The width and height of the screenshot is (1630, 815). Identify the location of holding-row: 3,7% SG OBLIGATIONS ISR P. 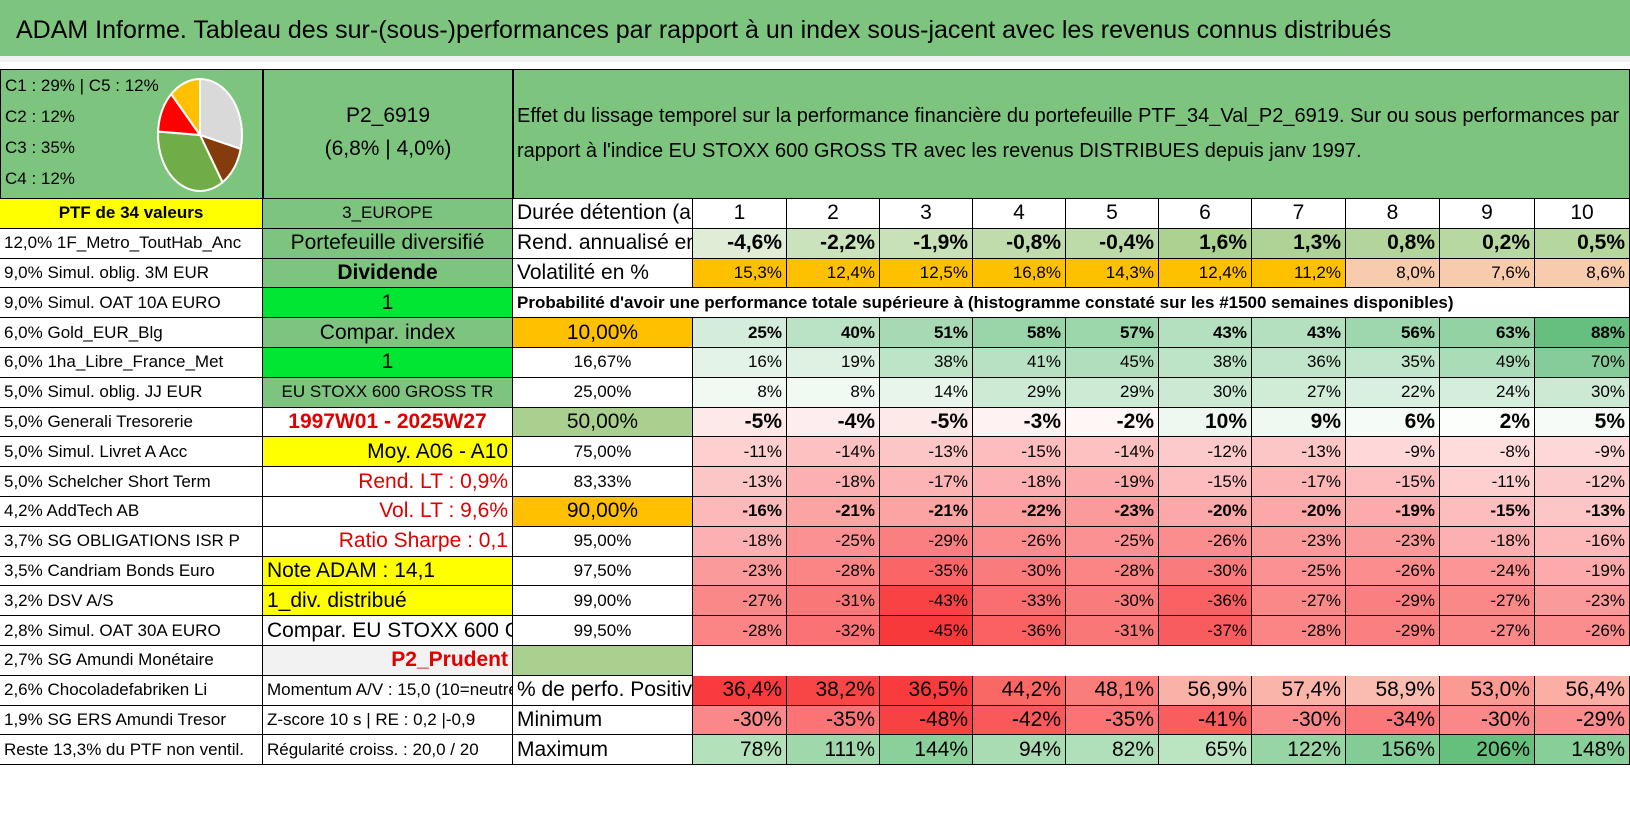
(131, 541).